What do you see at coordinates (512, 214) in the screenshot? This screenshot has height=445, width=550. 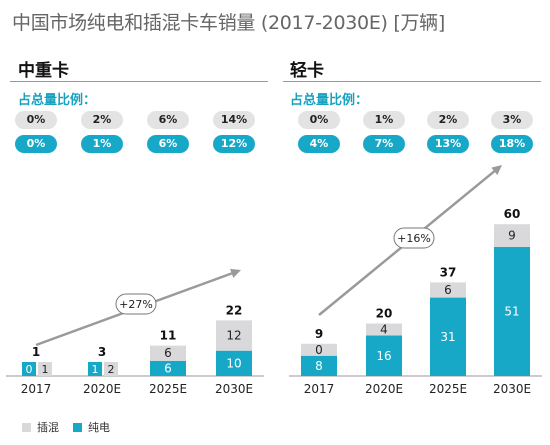 I see `bar-total: 60` at bounding box center [512, 214].